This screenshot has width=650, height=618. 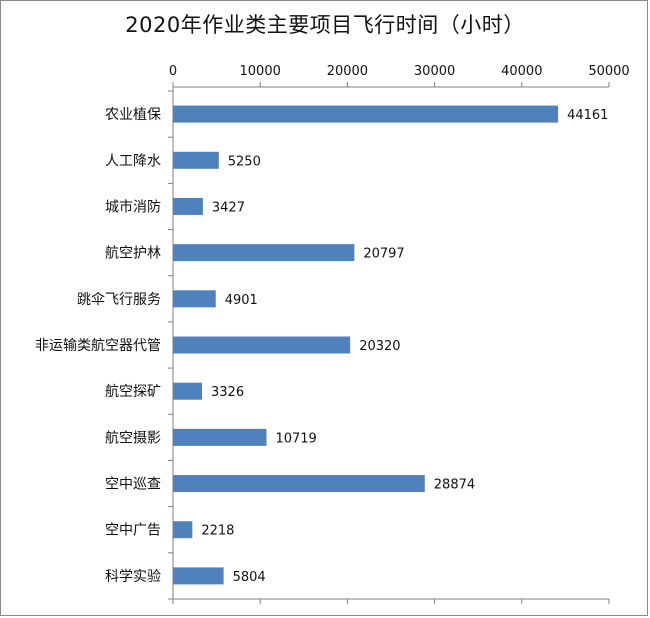 I want to click on x-tick-label: 20000, so click(x=347, y=71).